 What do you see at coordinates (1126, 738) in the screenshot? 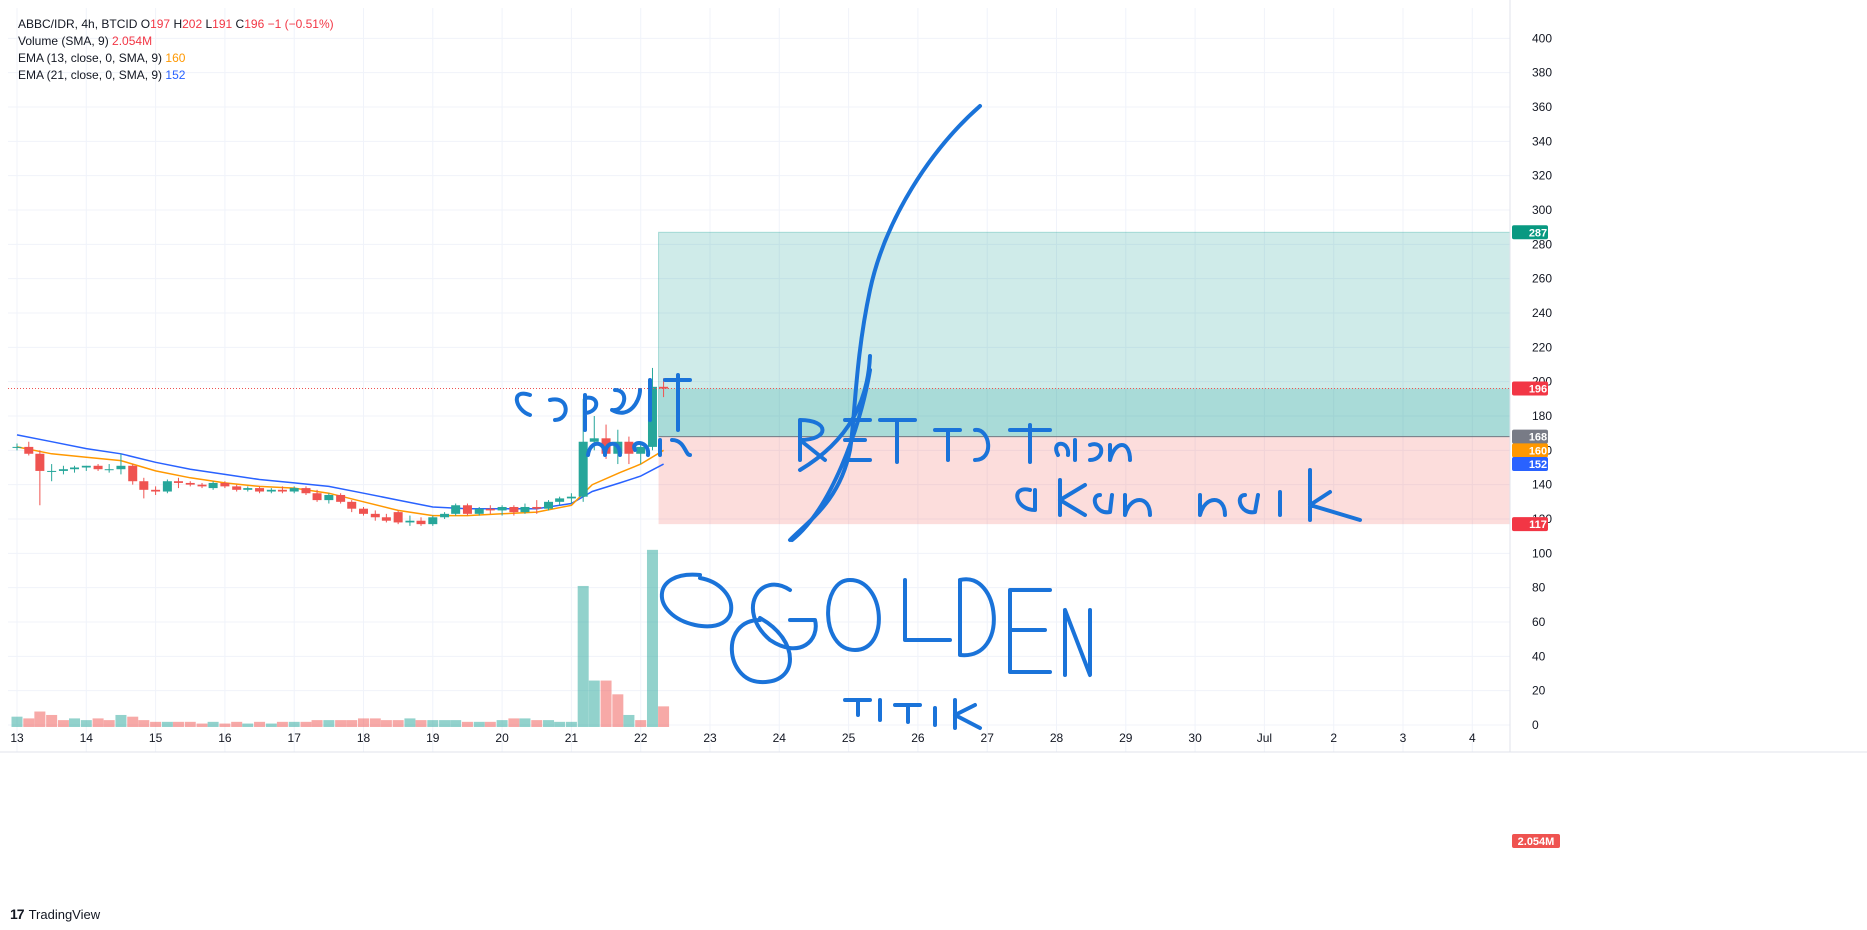
I see `time-tick-label: 29` at bounding box center [1126, 738].